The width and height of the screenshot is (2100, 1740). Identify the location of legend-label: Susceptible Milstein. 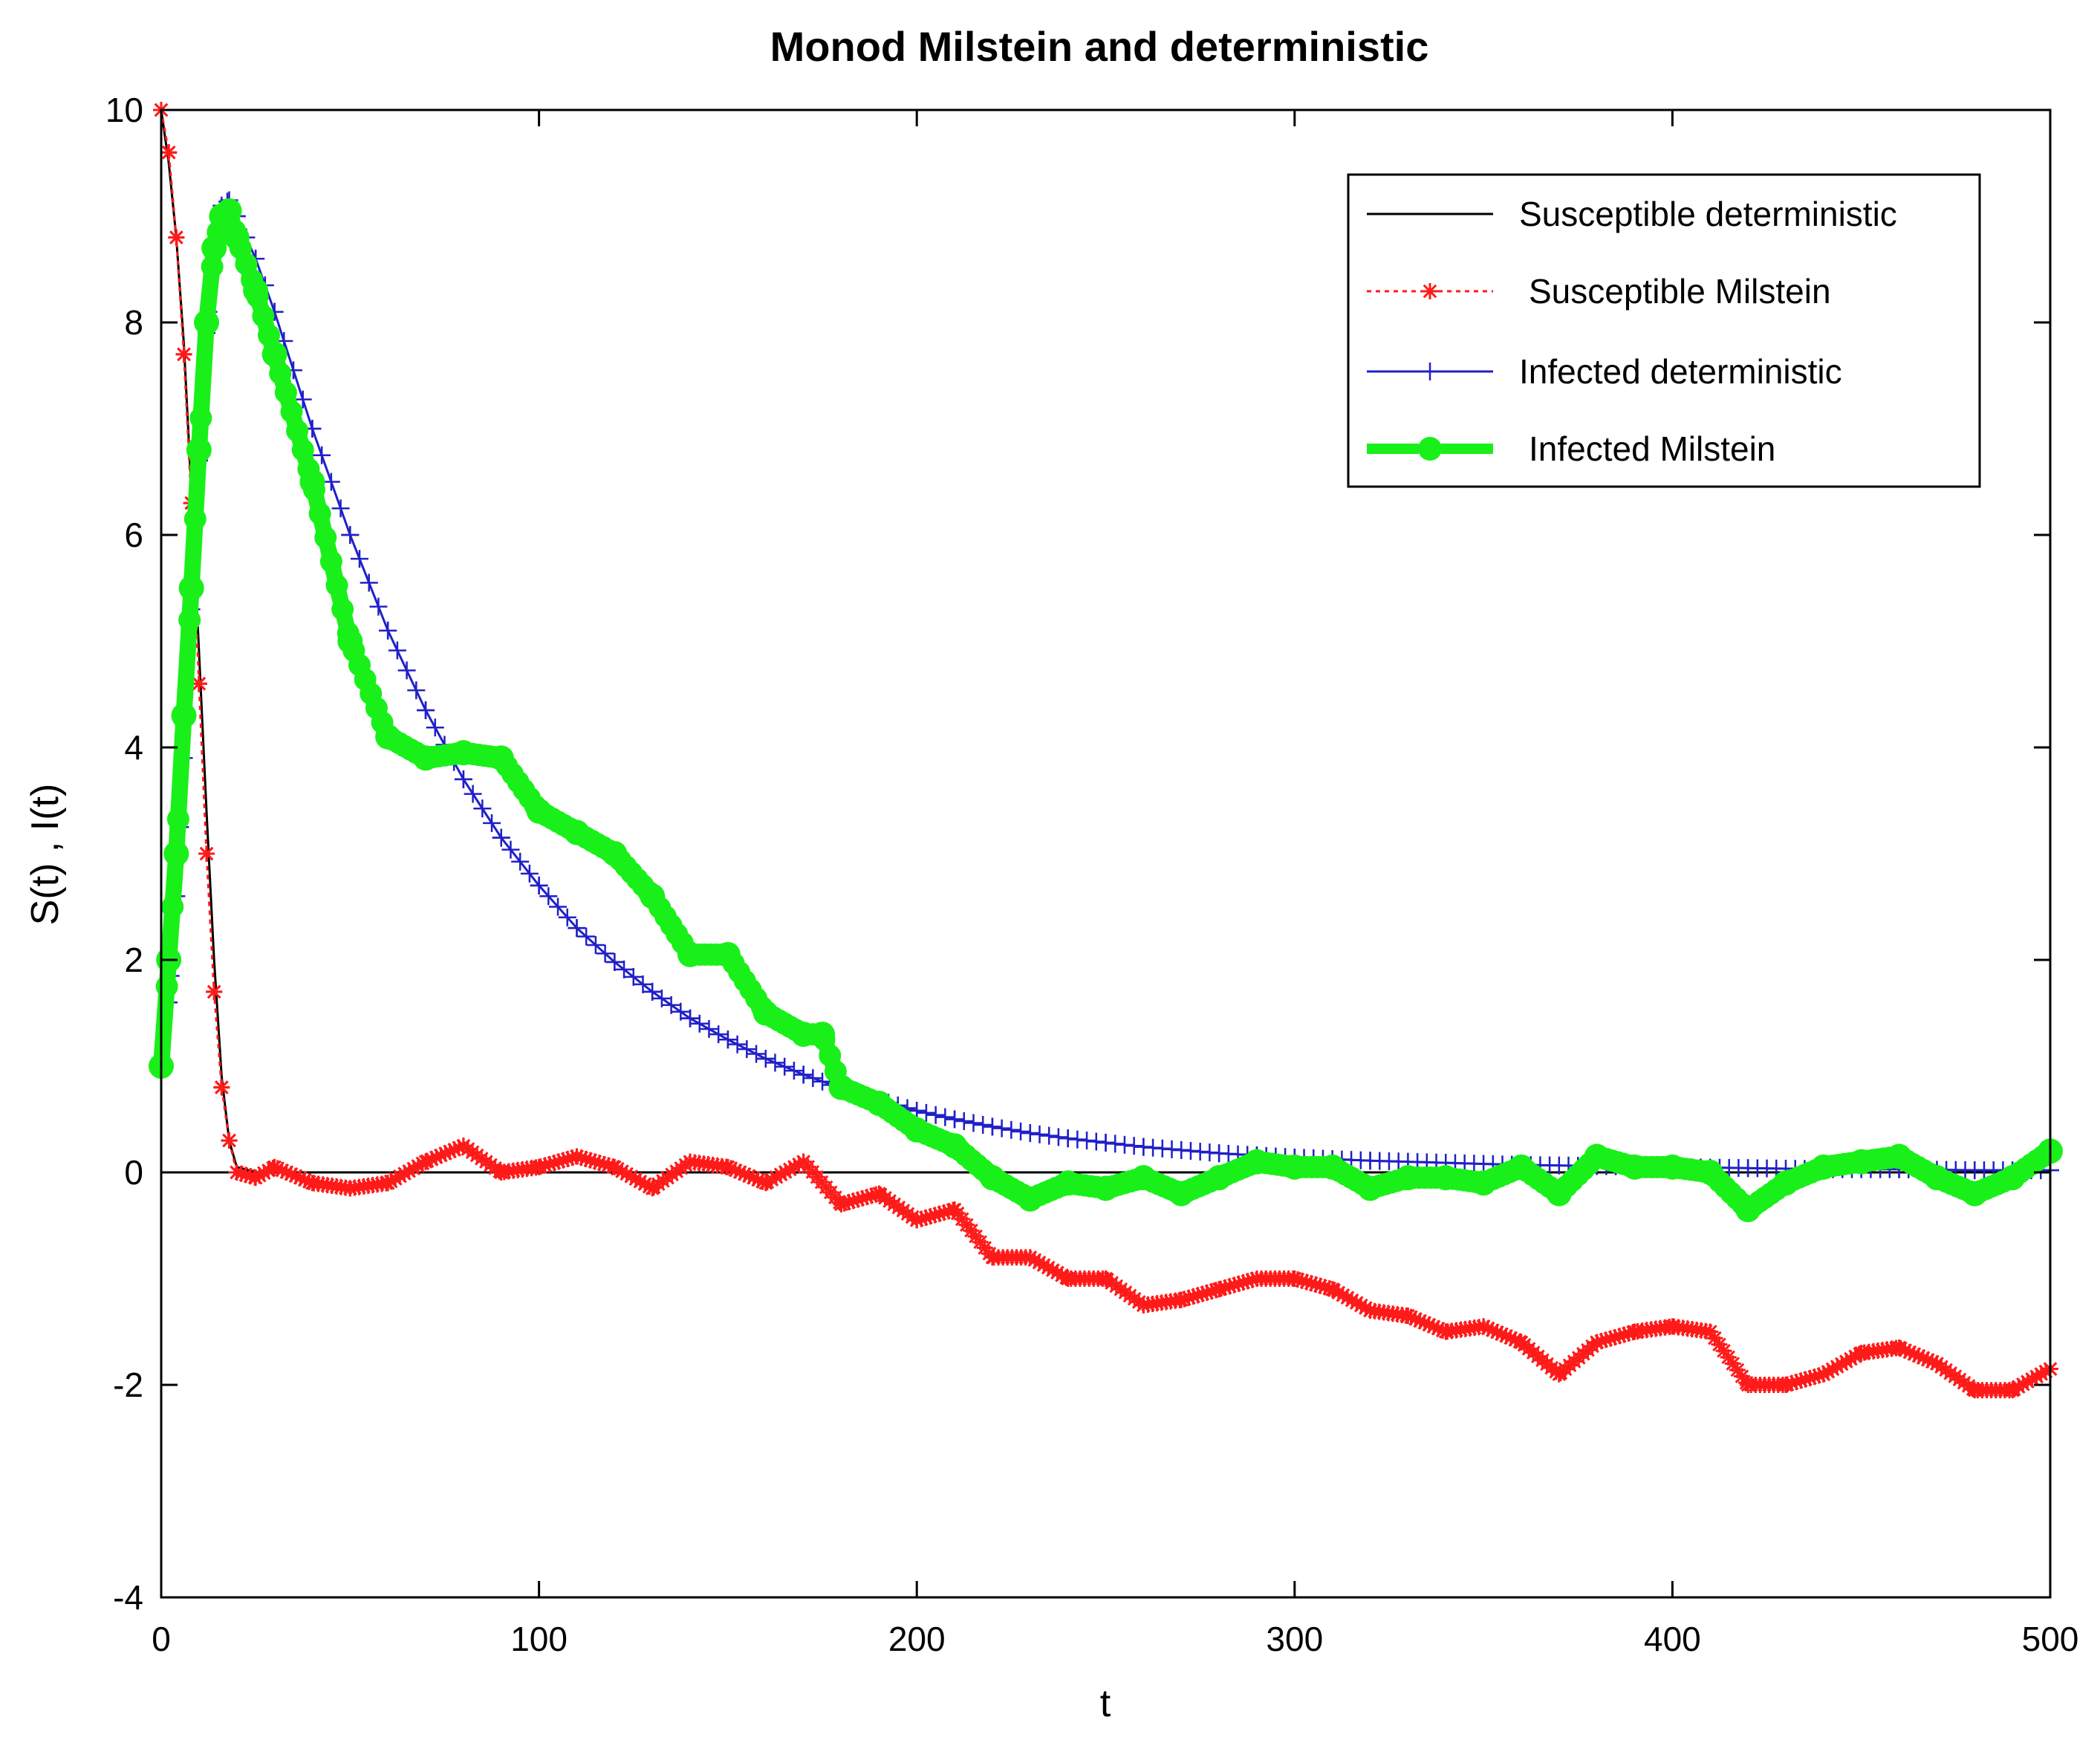
(1680, 291).